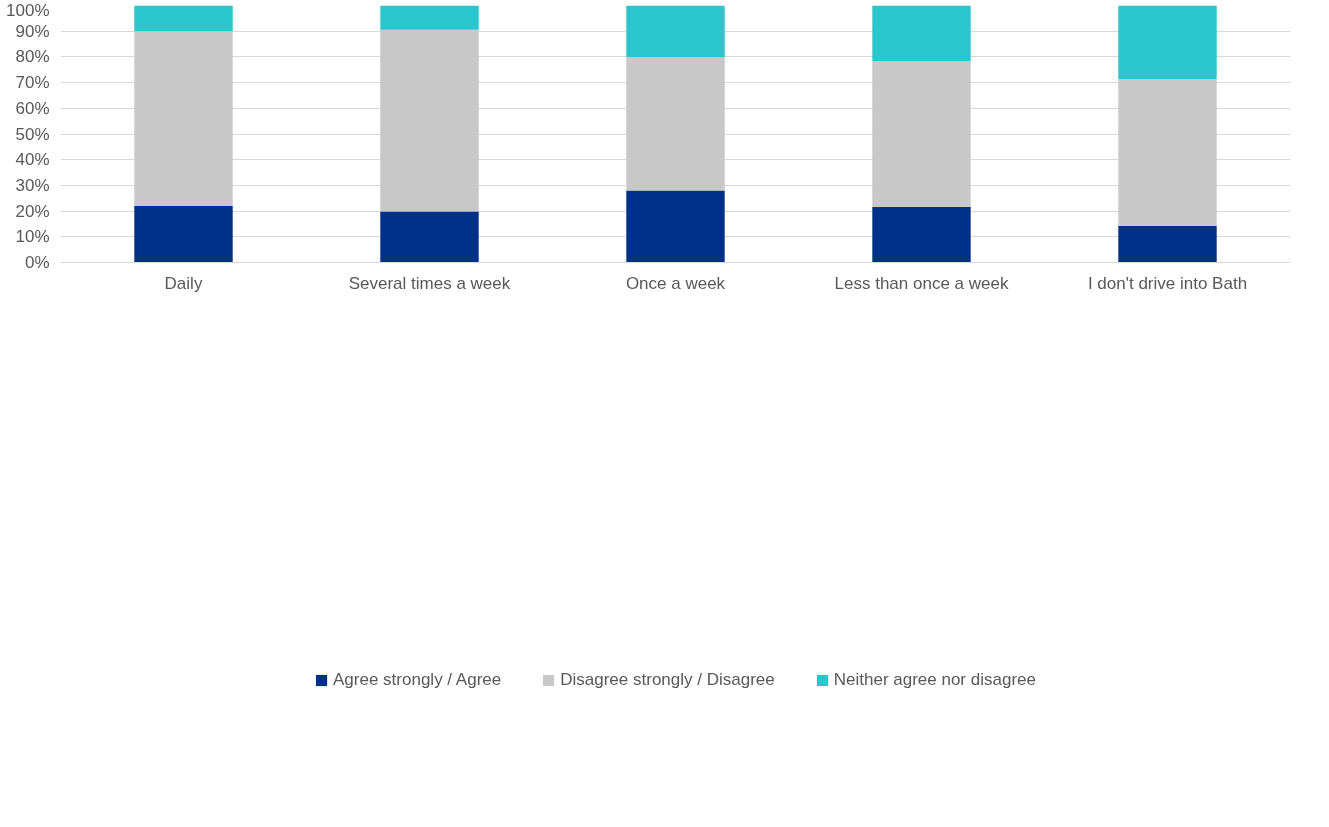  What do you see at coordinates (32, 160) in the screenshot?
I see `y-tick-label: 40%` at bounding box center [32, 160].